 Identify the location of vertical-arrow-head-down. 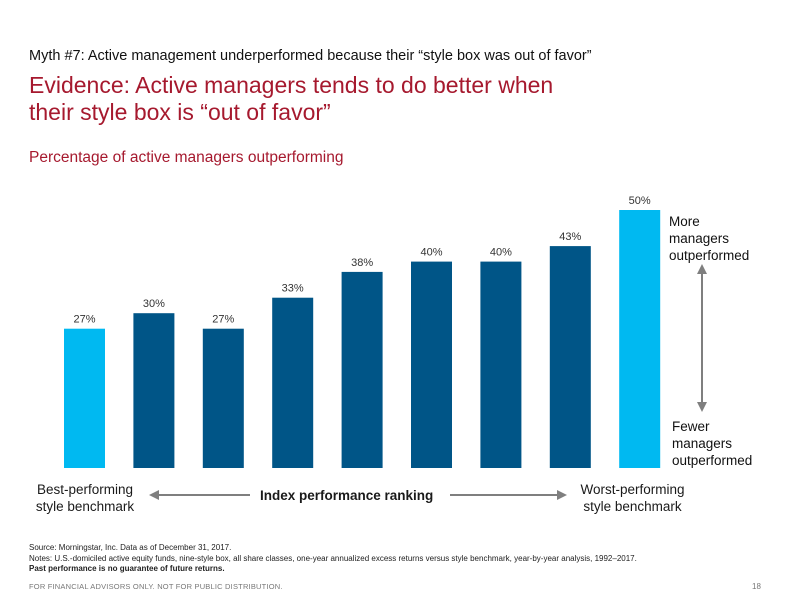
(702, 407).